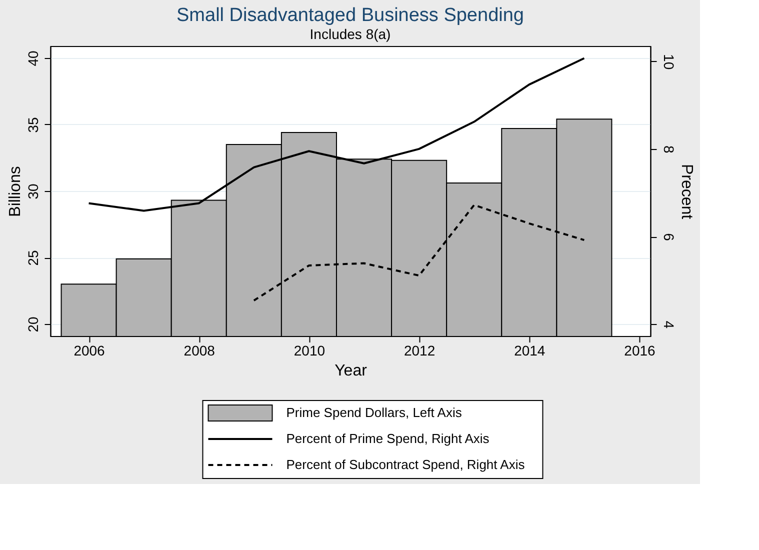 This screenshot has height=550, width=759. Describe the element at coordinates (350, 34) in the screenshot. I see `chart-subtitle: Includes 8(a)` at that location.